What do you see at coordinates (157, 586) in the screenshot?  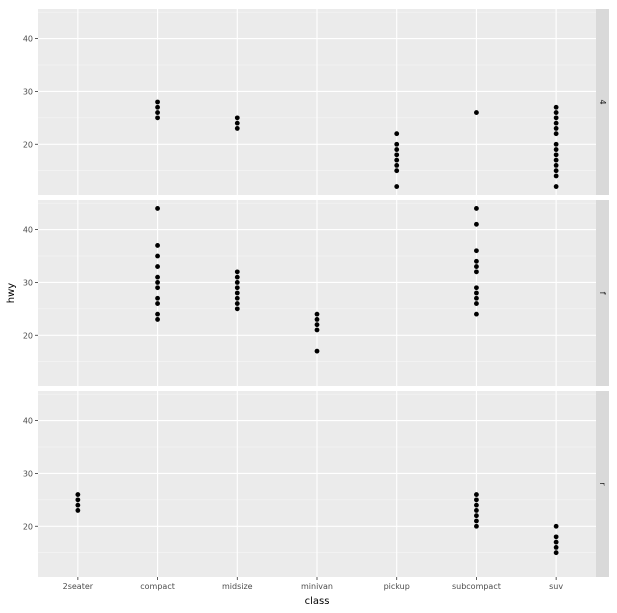 I see `x-tick-label: compact` at bounding box center [157, 586].